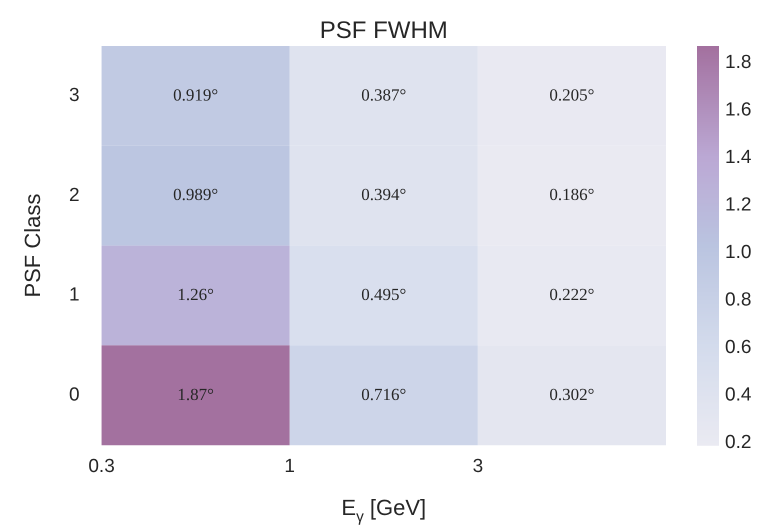 This screenshot has height=527, width=781. Describe the element at coordinates (384, 30) in the screenshot. I see `chart-title: PSF FWHM` at that location.